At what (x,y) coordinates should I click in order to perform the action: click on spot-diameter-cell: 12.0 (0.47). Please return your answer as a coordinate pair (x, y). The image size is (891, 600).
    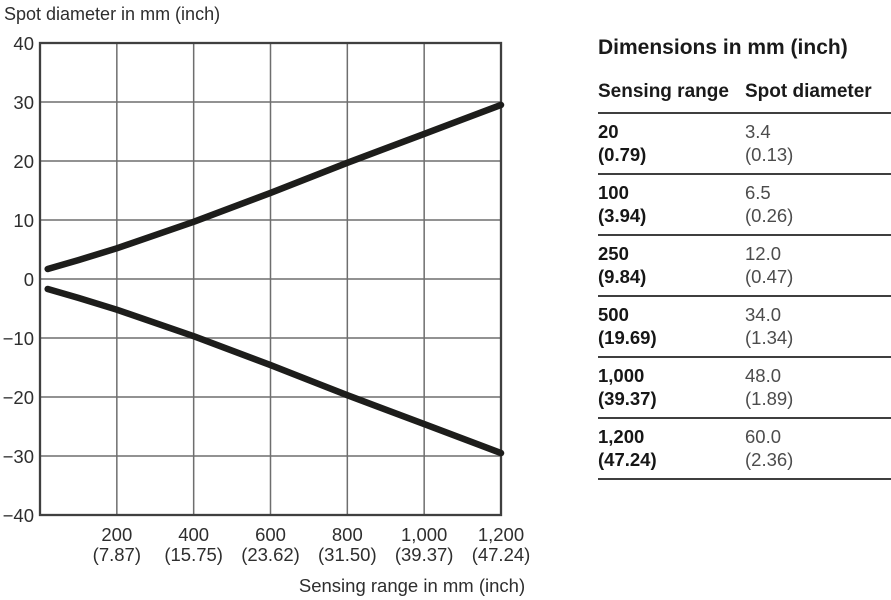
    Looking at the image, I should click on (818, 266).